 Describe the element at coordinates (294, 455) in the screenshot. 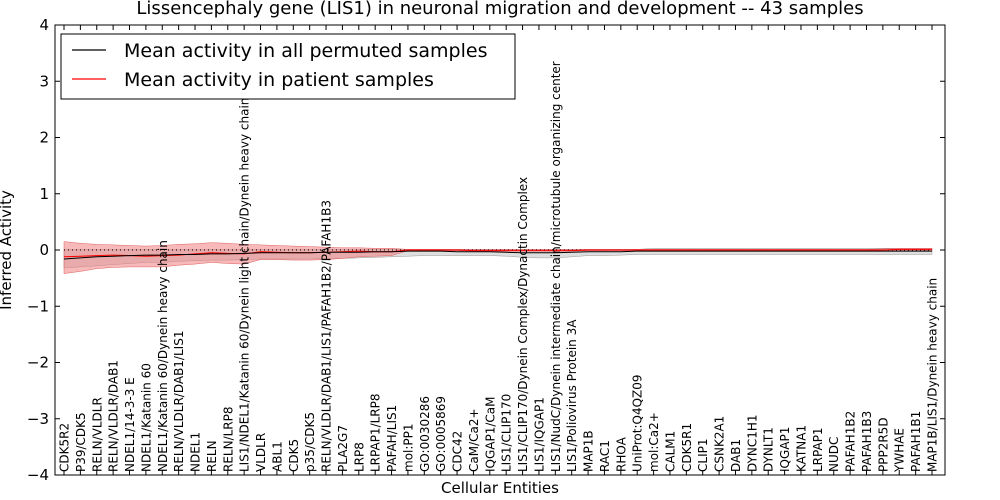

I see `x-tick-label: CDK5` at that location.